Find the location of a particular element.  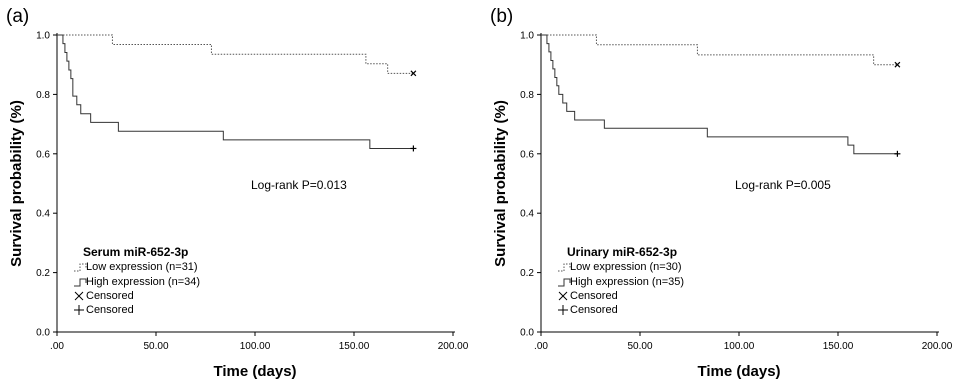

log-rank-annotation: Log-rank P=0.013 is located at coordinates (299, 185).